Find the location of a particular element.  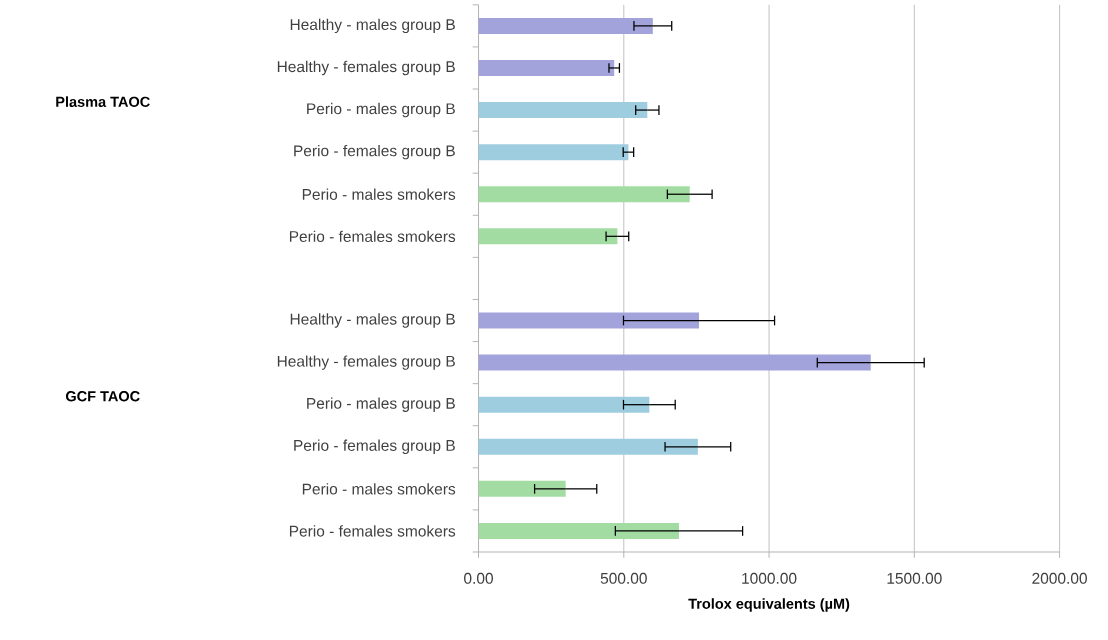

x-tick-label: 1000.00 is located at coordinates (769, 578).